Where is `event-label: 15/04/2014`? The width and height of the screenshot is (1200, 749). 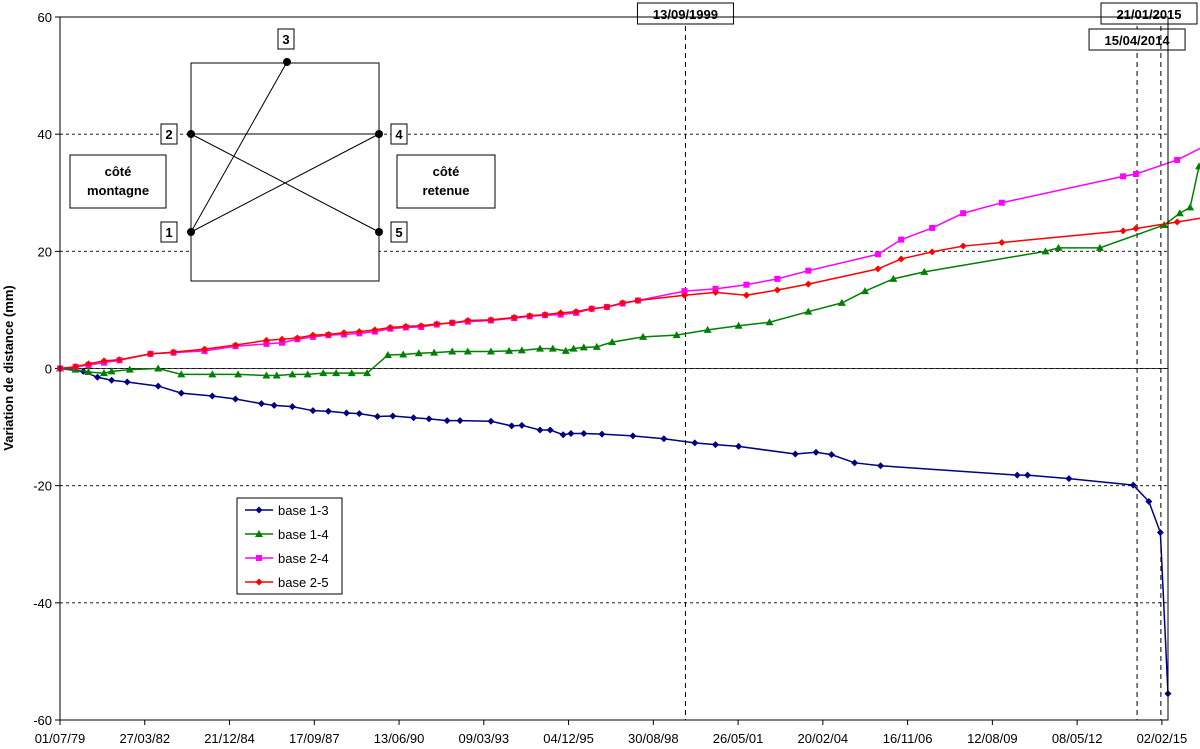 event-label: 15/04/2014 is located at coordinates (1138, 40).